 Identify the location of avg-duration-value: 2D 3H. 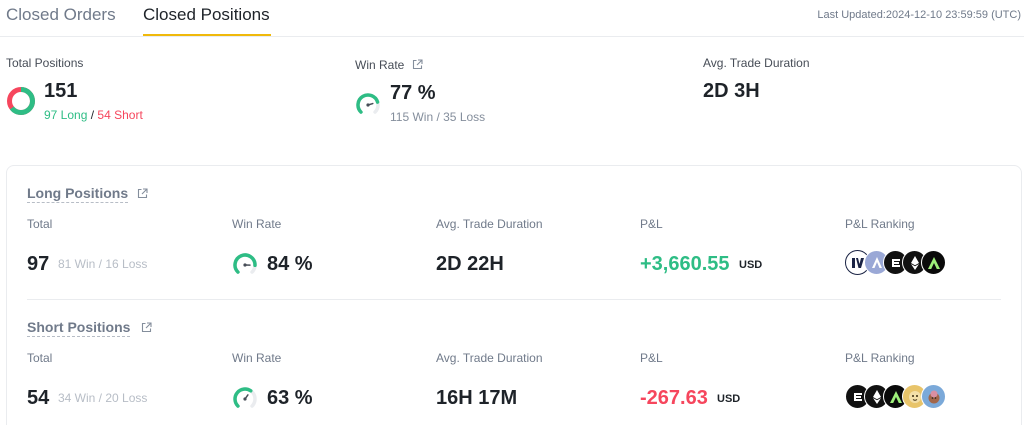
(731, 91).